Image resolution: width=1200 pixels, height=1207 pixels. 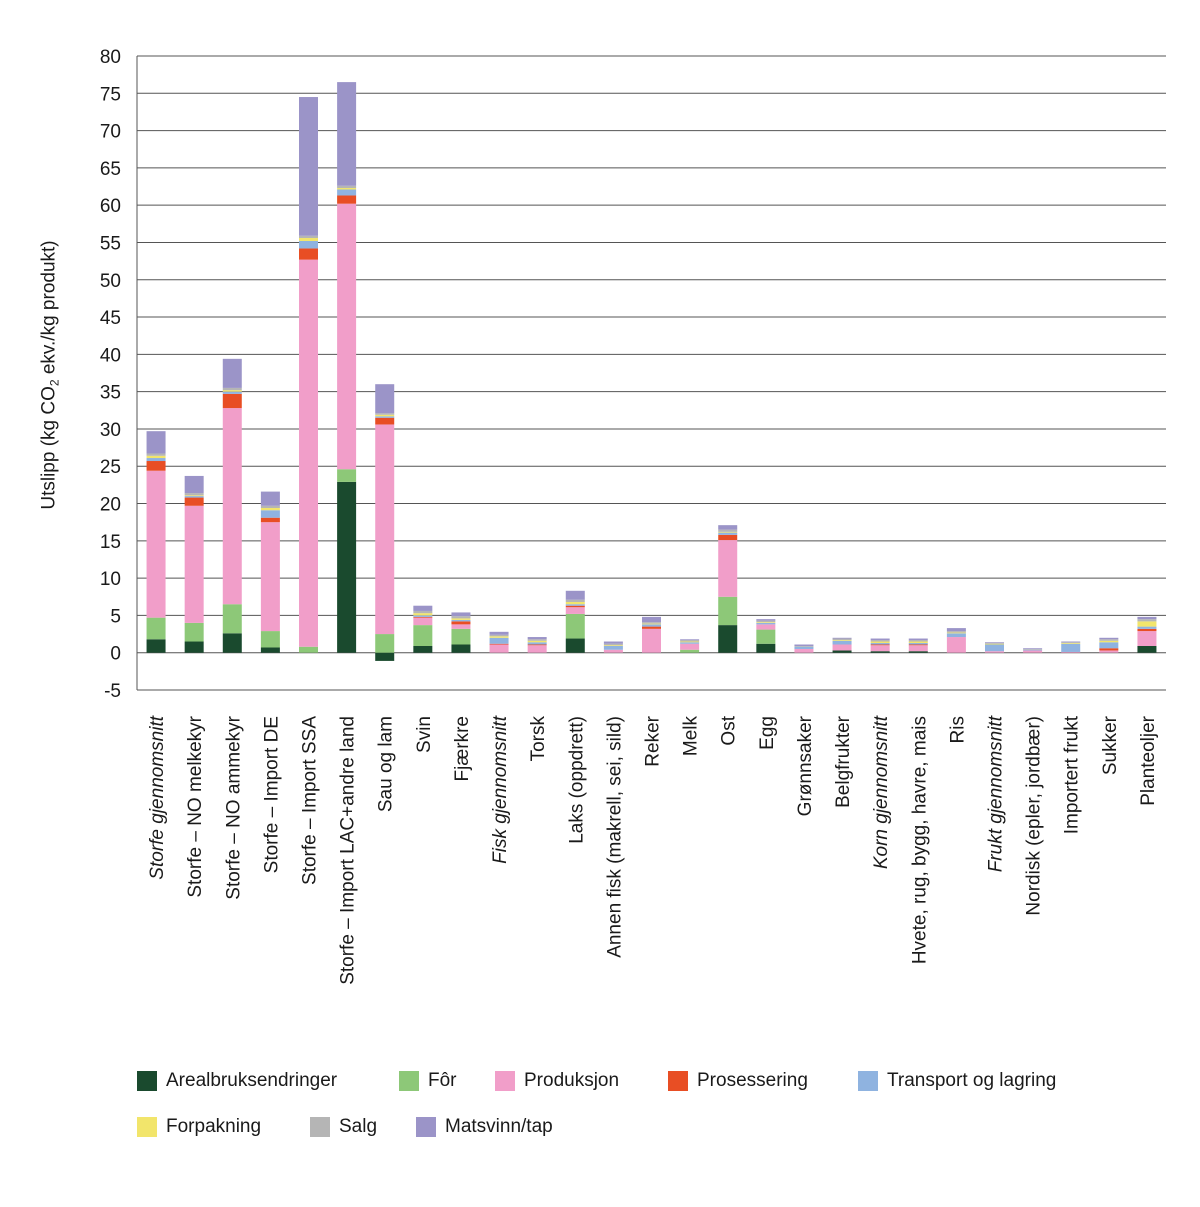 I want to click on y-tick-label: 40, so click(x=110, y=355).